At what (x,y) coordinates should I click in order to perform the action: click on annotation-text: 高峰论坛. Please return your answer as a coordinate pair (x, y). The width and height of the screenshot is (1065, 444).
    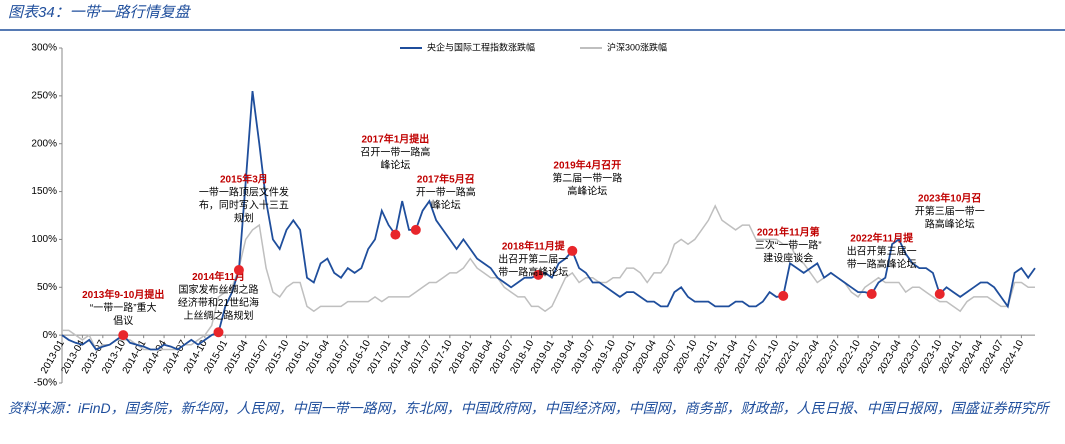
    Looking at the image, I should click on (587, 191).